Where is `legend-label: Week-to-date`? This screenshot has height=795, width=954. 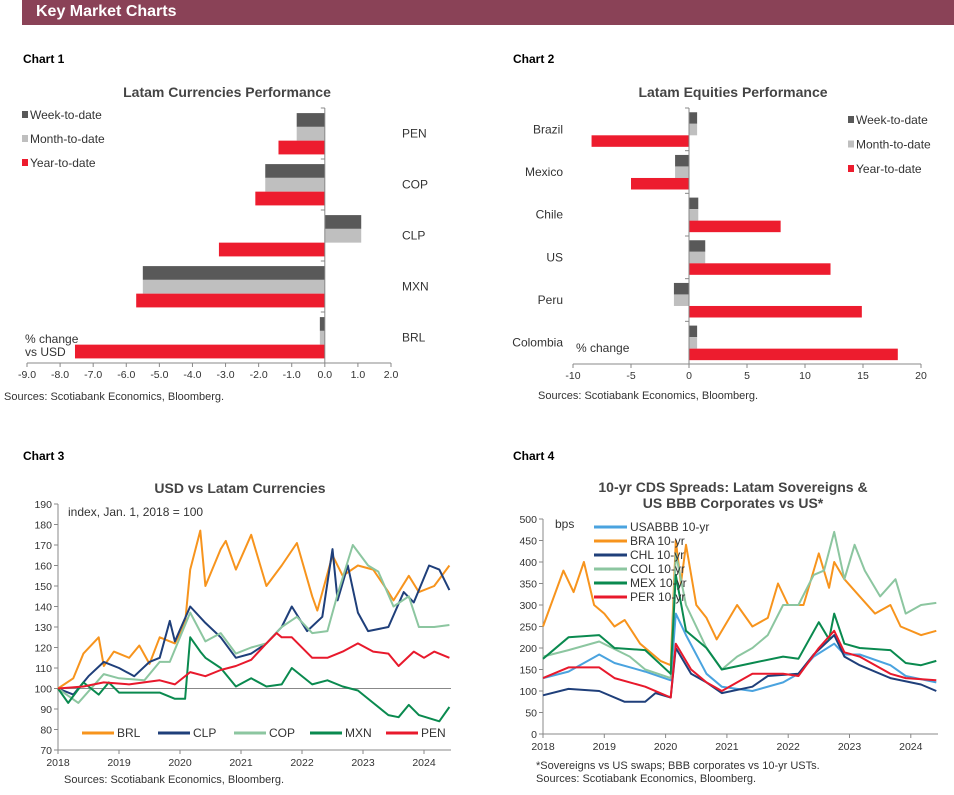 legend-label: Week-to-date is located at coordinates (892, 120).